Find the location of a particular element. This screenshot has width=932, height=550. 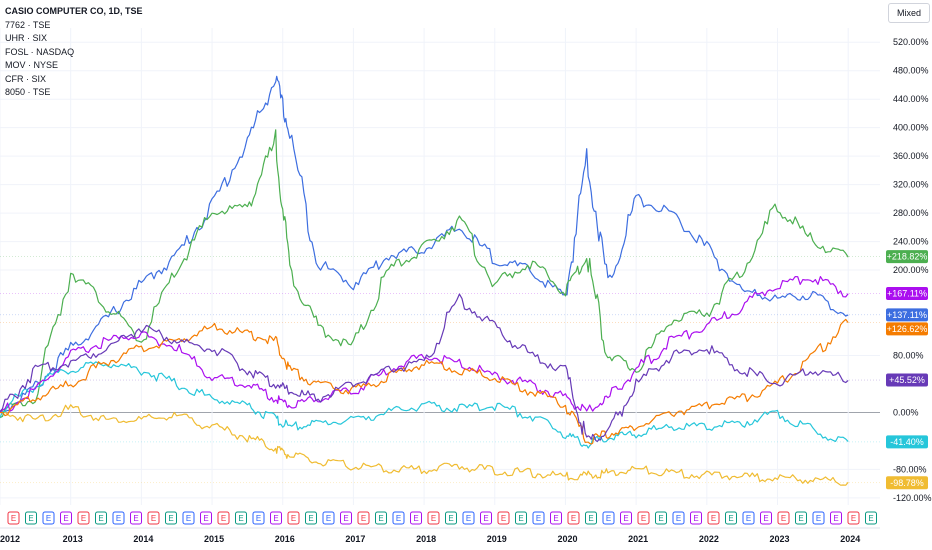

legend-item-uhr: UHR · SIX is located at coordinates (26, 38).